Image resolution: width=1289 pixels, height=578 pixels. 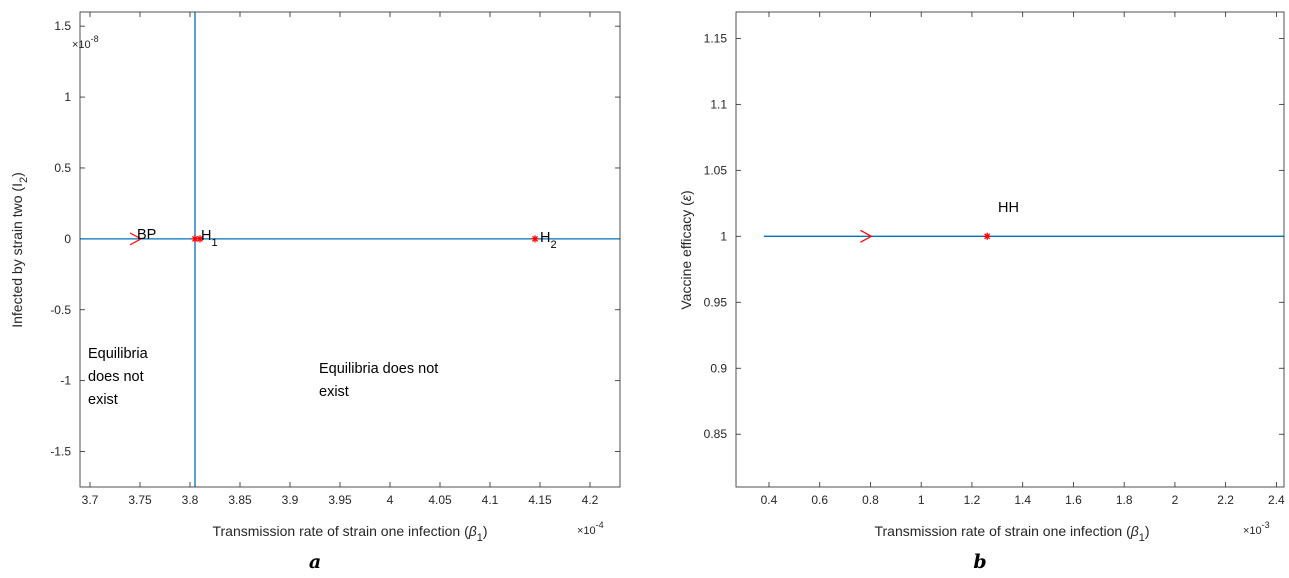 I want to click on panel-a-ytick-label: -0.5, so click(x=60, y=310).